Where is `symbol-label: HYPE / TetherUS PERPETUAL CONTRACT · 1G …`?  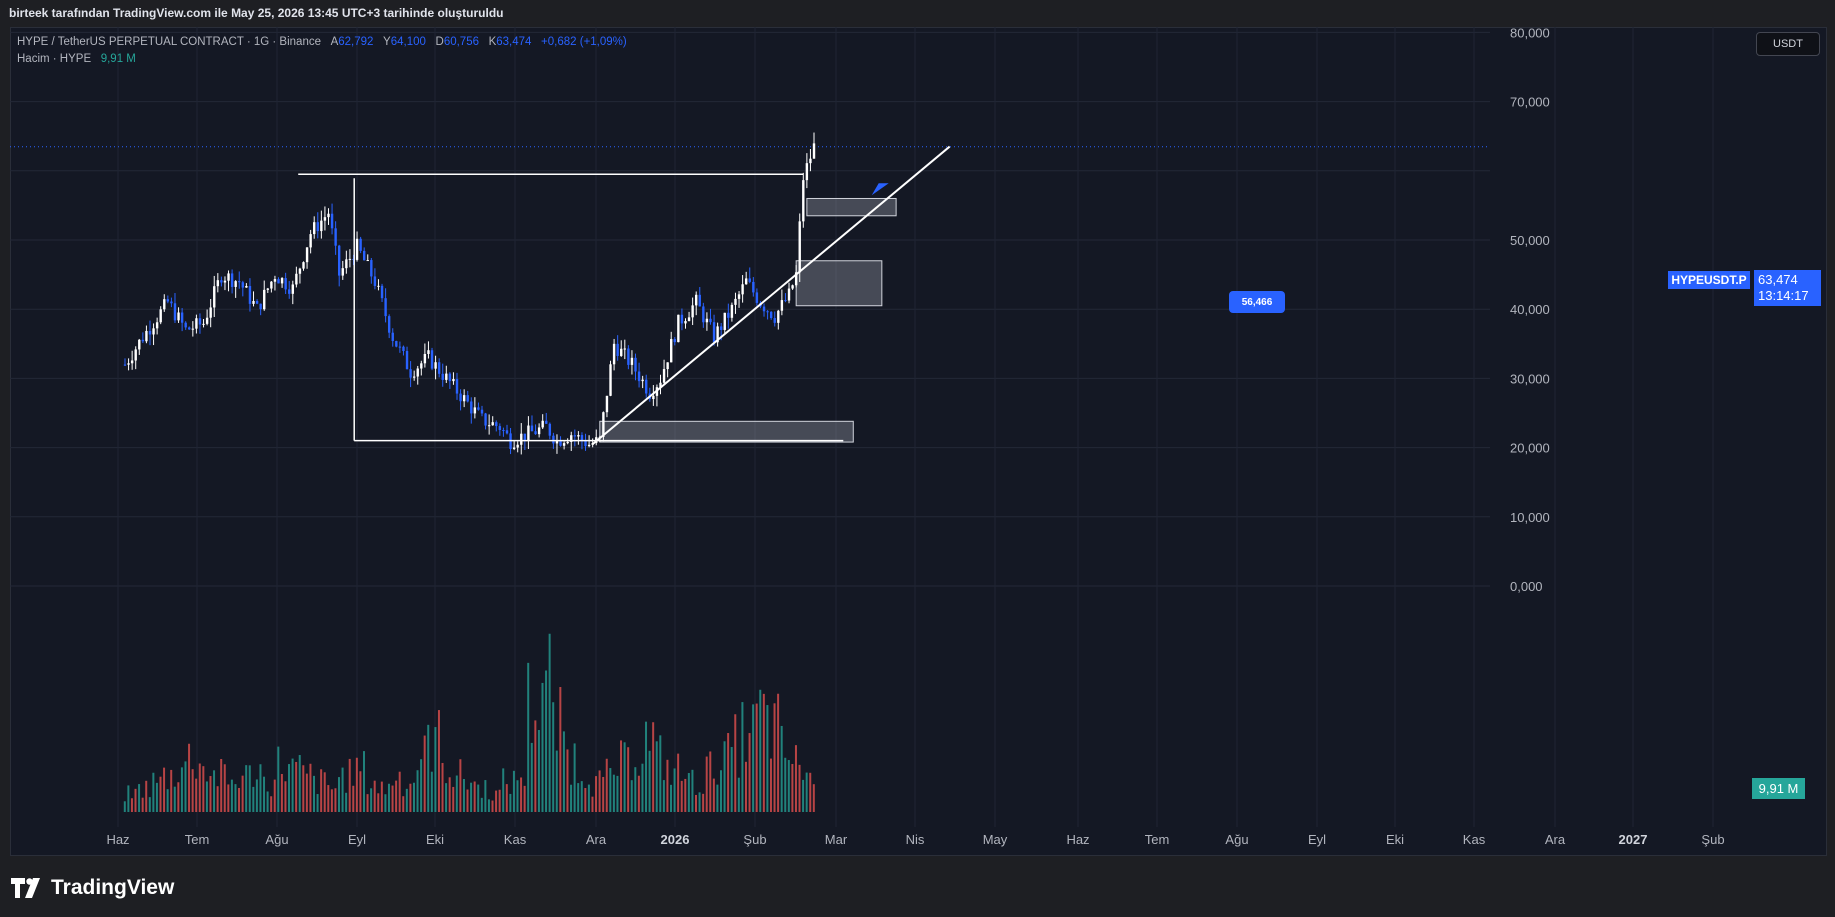 symbol-label: HYPE / TetherUS PERPETUAL CONTRACT · 1G … is located at coordinates (169, 42).